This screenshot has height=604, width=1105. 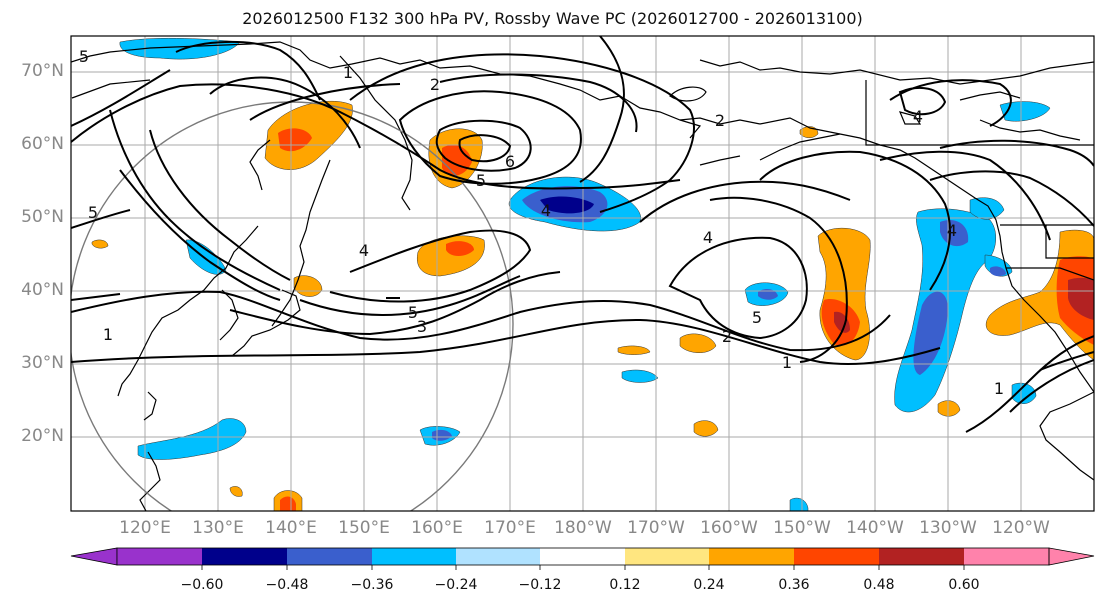 What do you see at coordinates (510, 528) in the screenshot?
I see `lon-label: 170°E` at bounding box center [510, 528].